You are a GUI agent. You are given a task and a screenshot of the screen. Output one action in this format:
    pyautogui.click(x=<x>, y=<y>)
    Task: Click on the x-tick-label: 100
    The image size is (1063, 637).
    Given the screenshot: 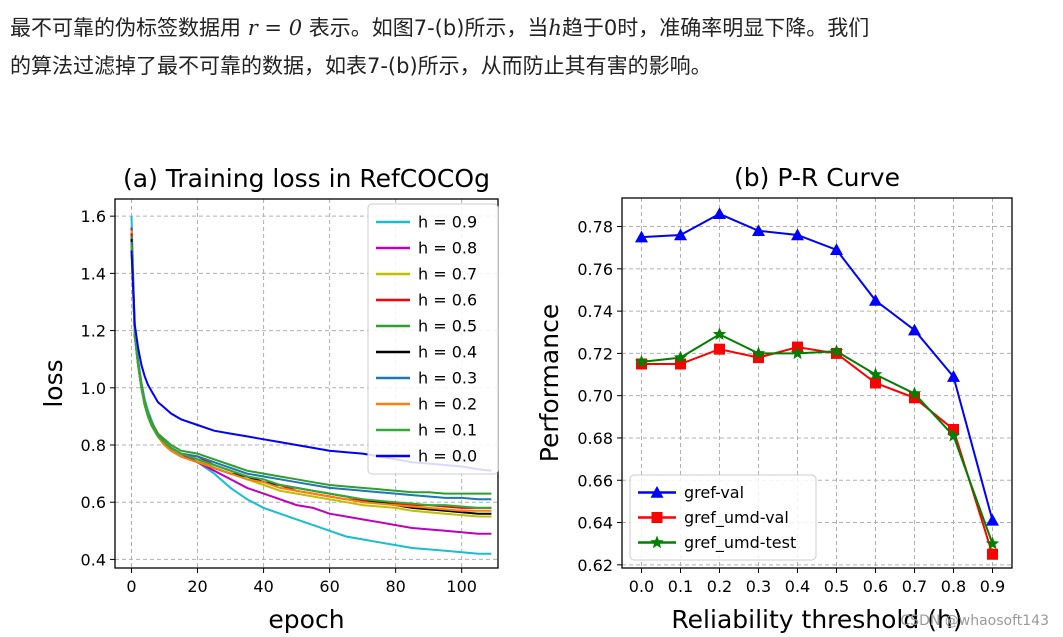 What is the action you would take?
    pyautogui.click(x=461, y=586)
    